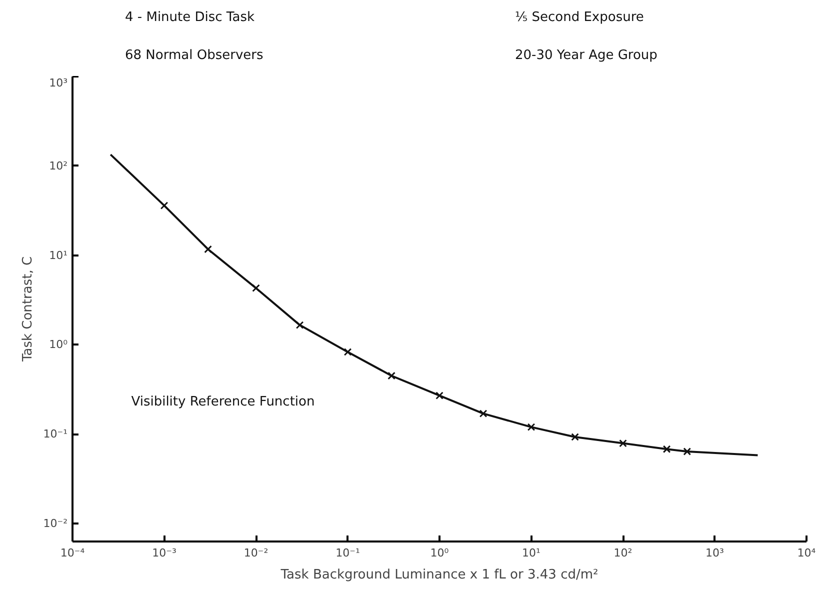  I want to click on x-tick-label: 10¹, so click(531, 553).